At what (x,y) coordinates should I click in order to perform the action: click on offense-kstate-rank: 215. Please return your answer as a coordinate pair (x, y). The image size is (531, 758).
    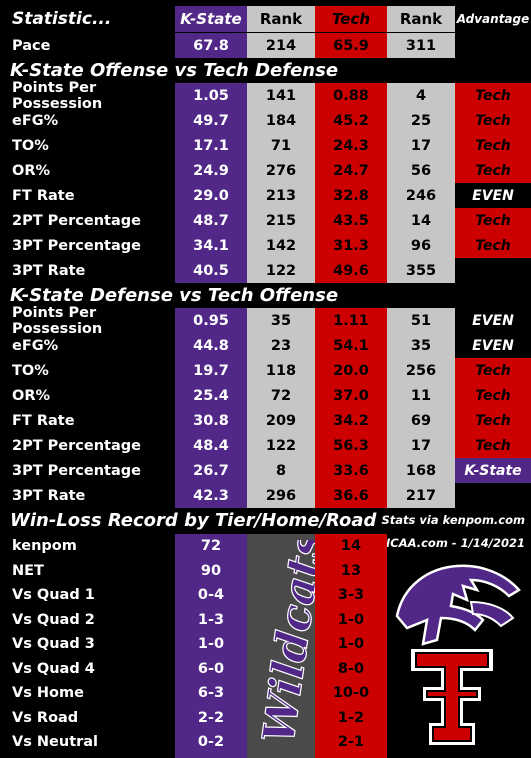
    Looking at the image, I should click on (281, 220).